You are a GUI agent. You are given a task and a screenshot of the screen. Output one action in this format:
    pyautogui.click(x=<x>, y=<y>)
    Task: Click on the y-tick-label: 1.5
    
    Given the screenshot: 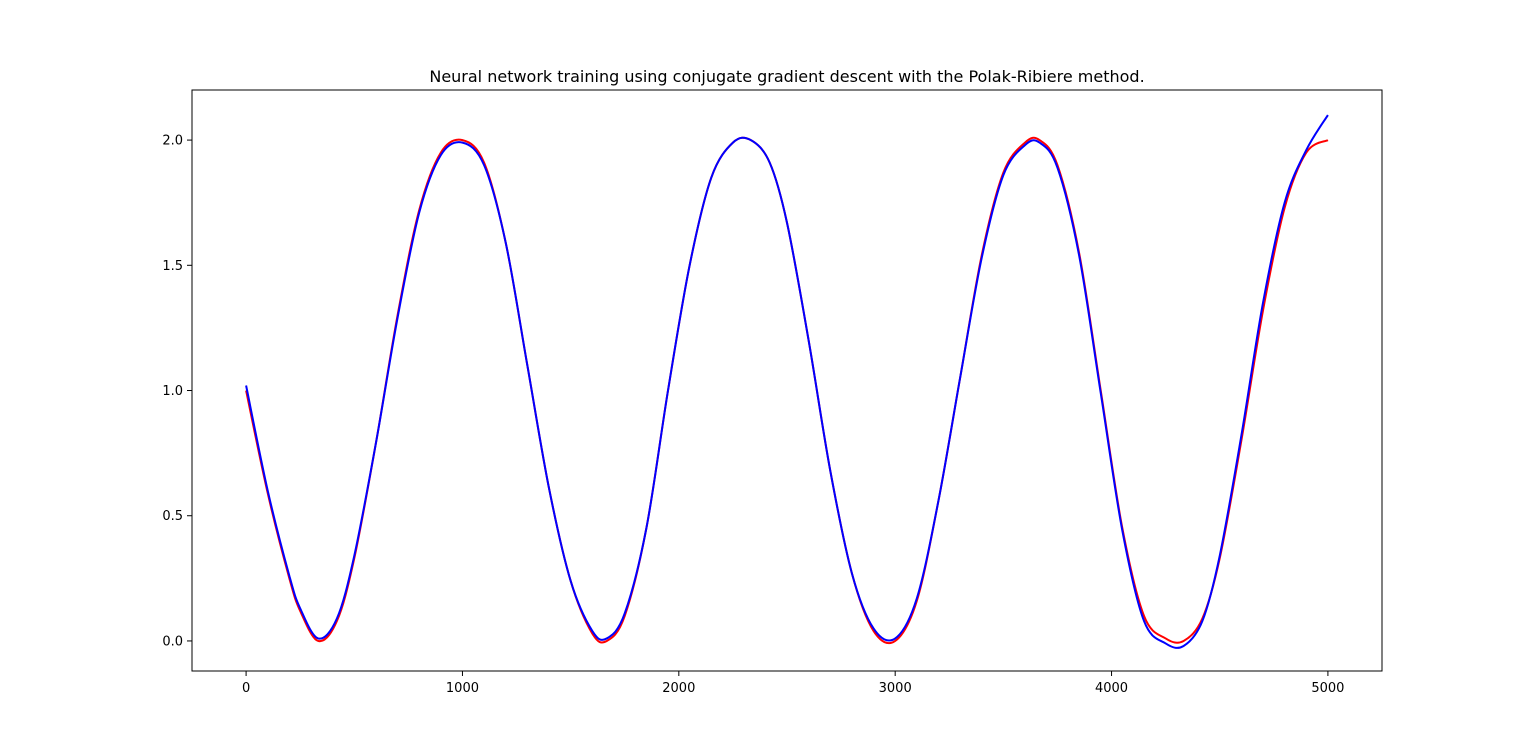 What is the action you would take?
    pyautogui.click(x=172, y=266)
    